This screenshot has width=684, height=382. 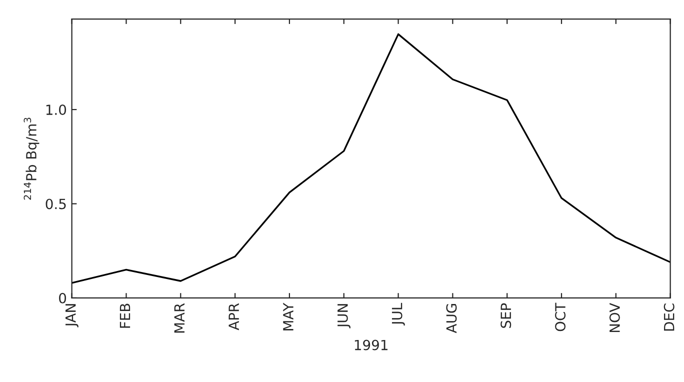 What do you see at coordinates (451, 319) in the screenshot?
I see `x-tick-label: AUG` at bounding box center [451, 319].